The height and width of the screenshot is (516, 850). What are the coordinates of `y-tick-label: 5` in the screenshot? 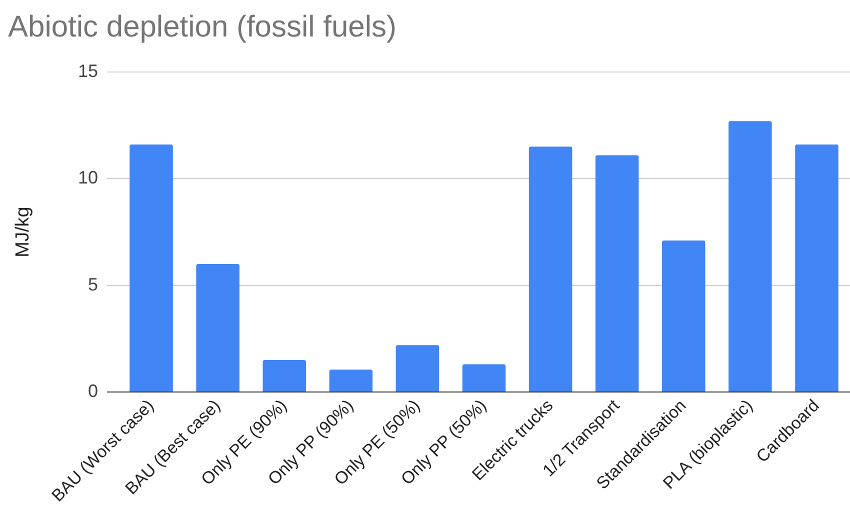 It's located at (93, 284).